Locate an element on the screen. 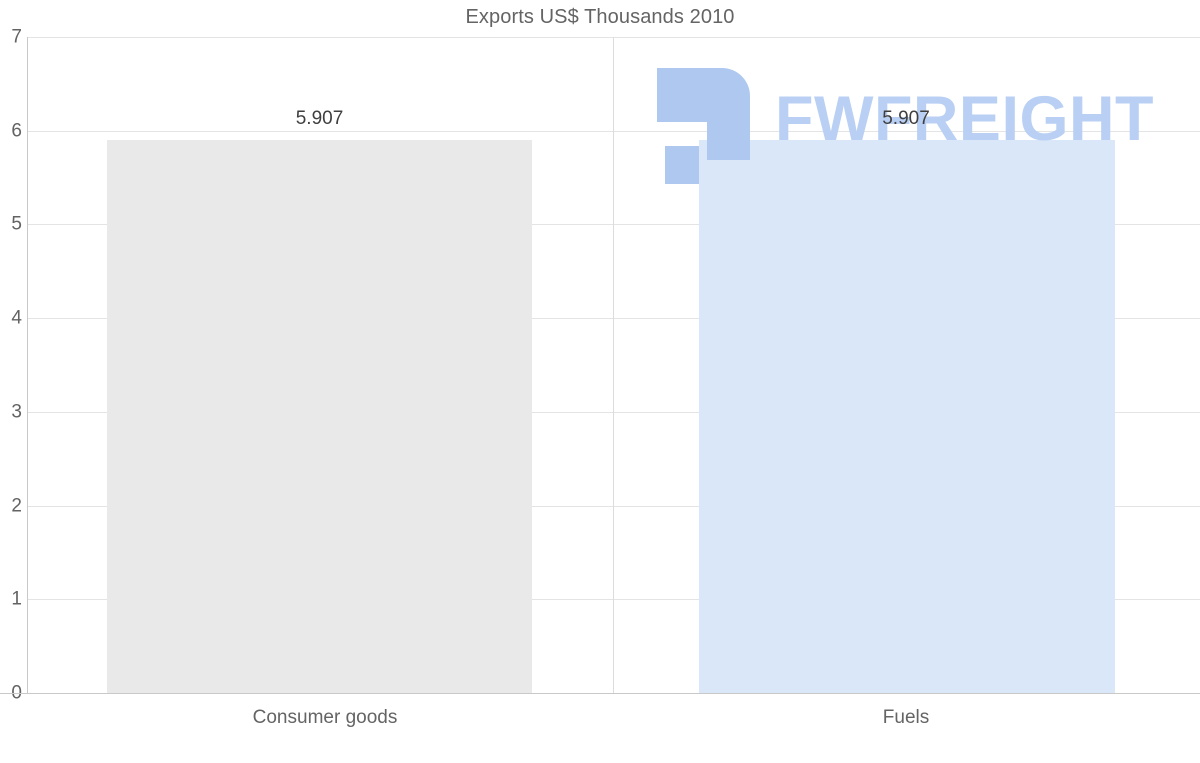 Image resolution: width=1200 pixels, height=763 pixels. y-axis-tick-labels: 7 6 5 4 3 2 1 0 is located at coordinates (11, 381).